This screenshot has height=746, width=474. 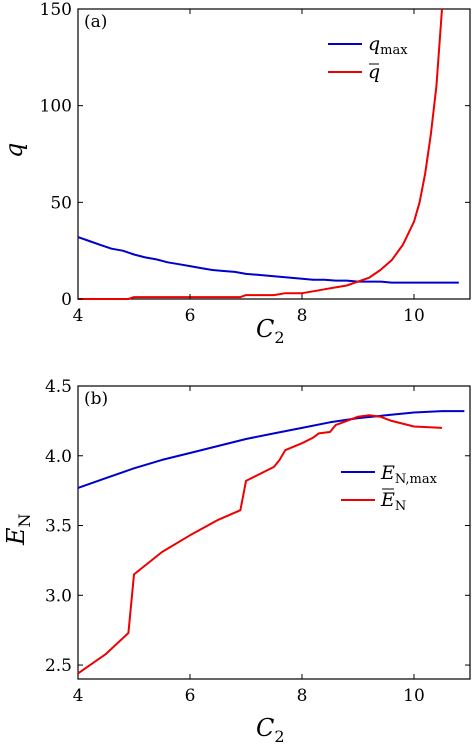 What do you see at coordinates (393, 501) in the screenshot?
I see `legend-b-enbar-label: EN` at bounding box center [393, 501].